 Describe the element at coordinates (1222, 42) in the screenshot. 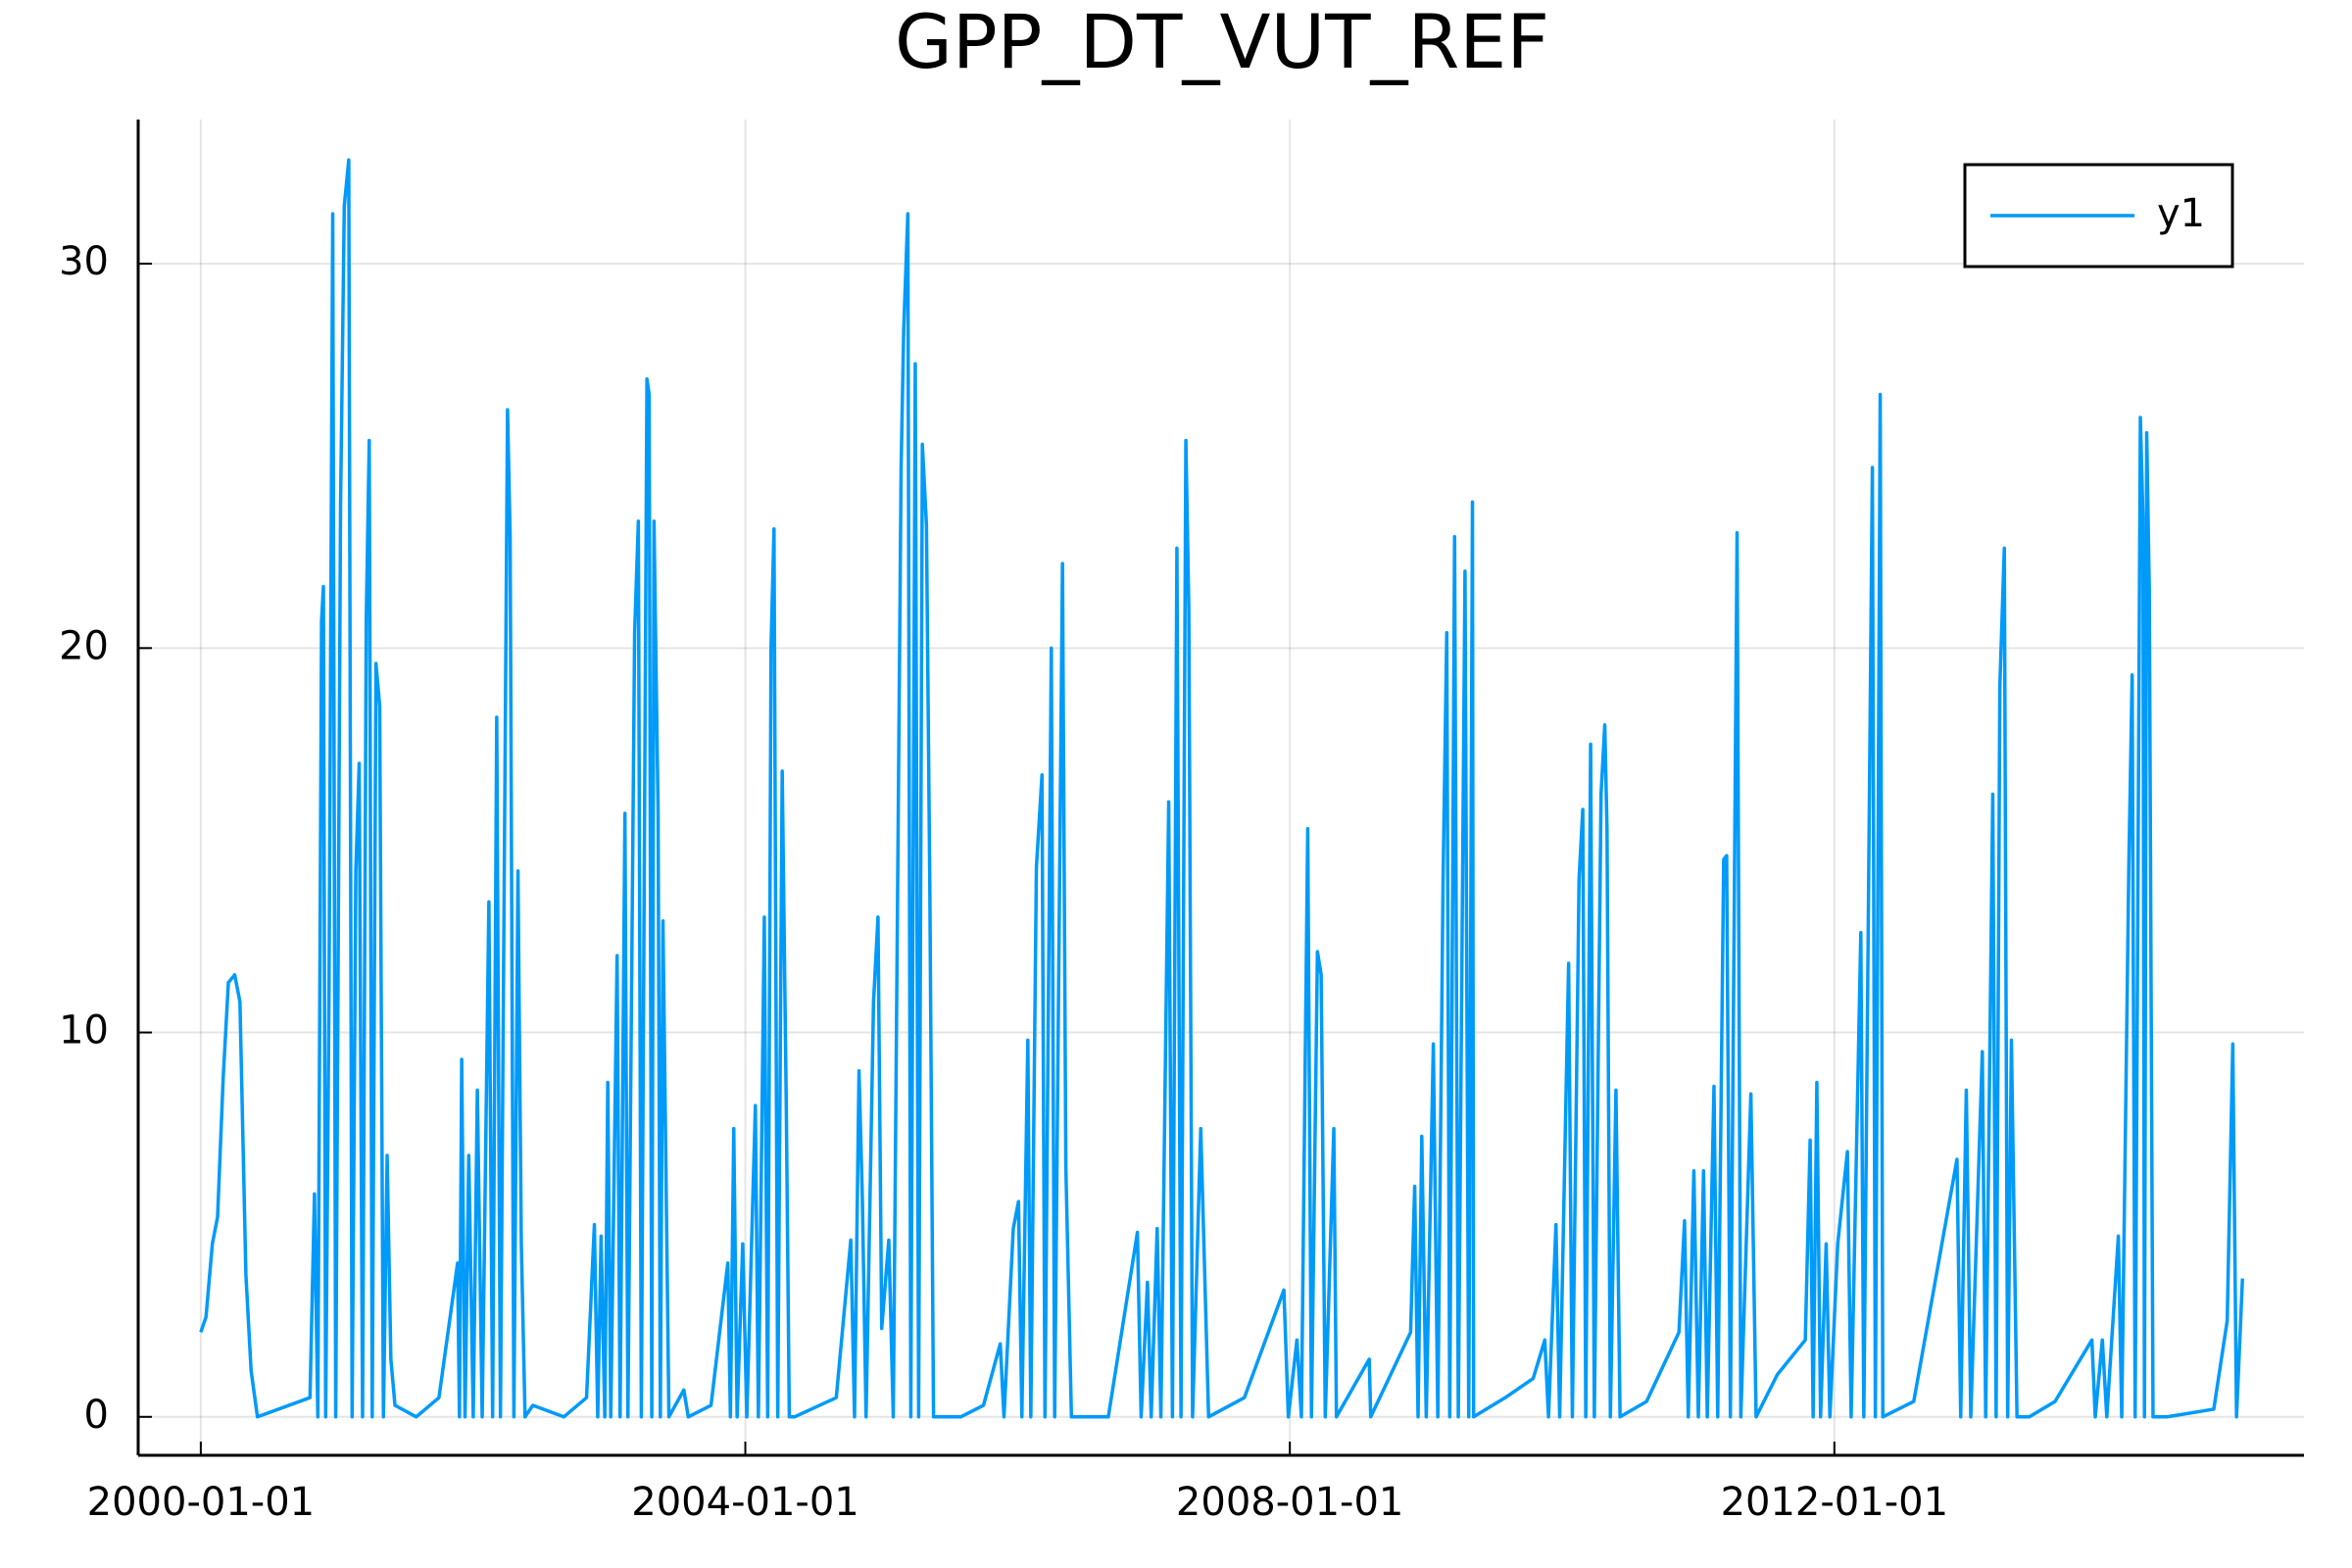

I see `chart-title: GPP_DT_VUT_REF` at that location.